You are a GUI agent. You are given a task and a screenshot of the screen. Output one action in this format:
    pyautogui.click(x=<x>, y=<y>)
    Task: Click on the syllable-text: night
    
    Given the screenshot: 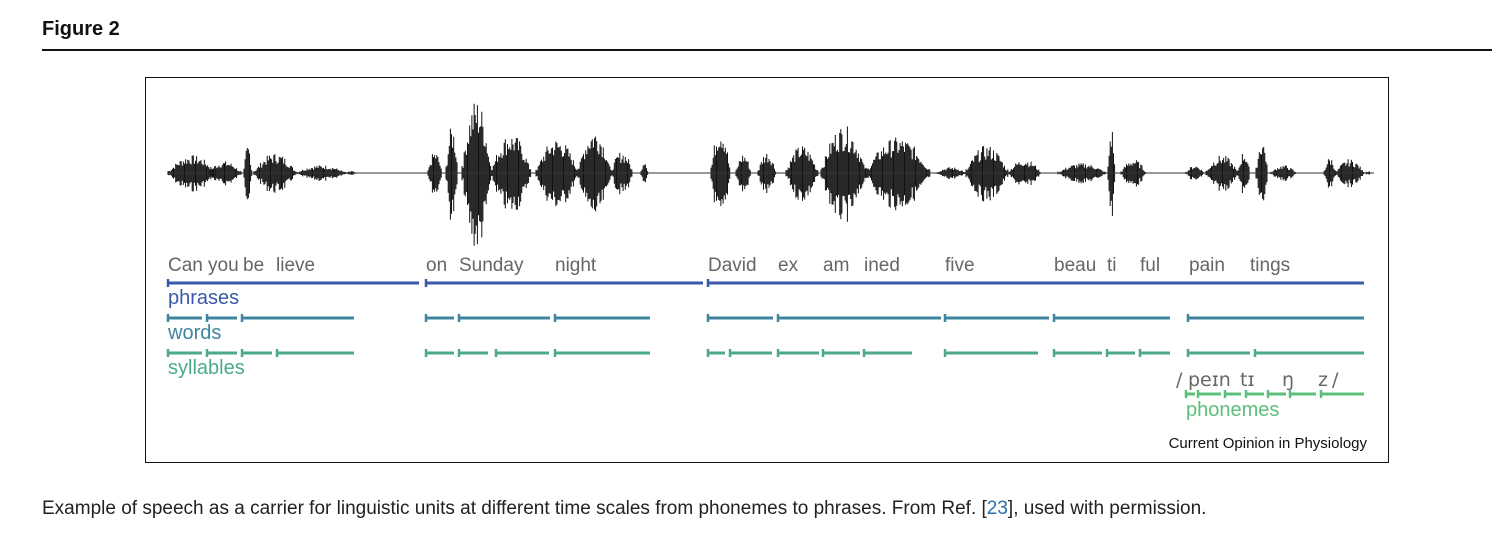 What is the action you would take?
    pyautogui.click(x=576, y=265)
    